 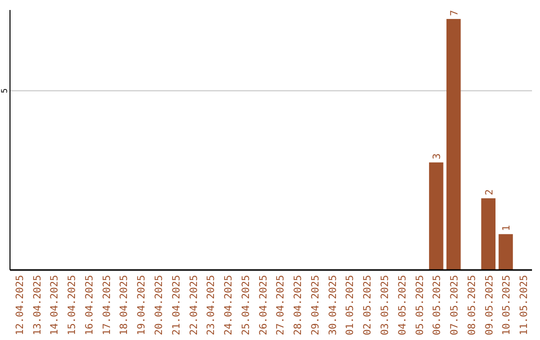 What do you see at coordinates (38, 305) in the screenshot?
I see `x-tick-label: 13.04.2025` at bounding box center [38, 305].